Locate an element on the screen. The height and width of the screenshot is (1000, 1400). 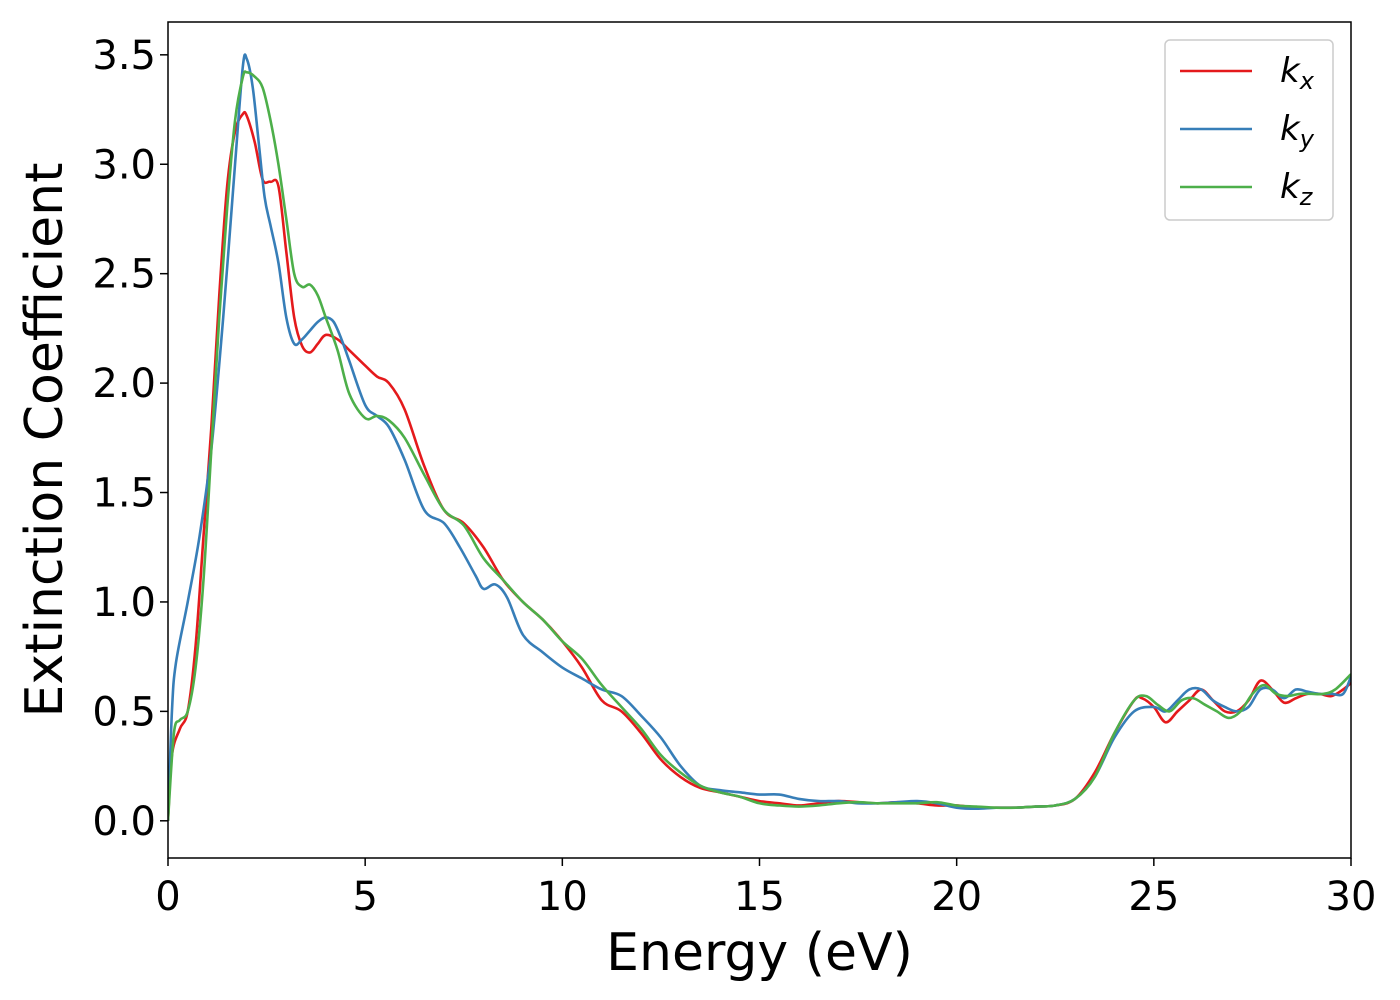
x-tick-label: 10 is located at coordinates (562, 897).